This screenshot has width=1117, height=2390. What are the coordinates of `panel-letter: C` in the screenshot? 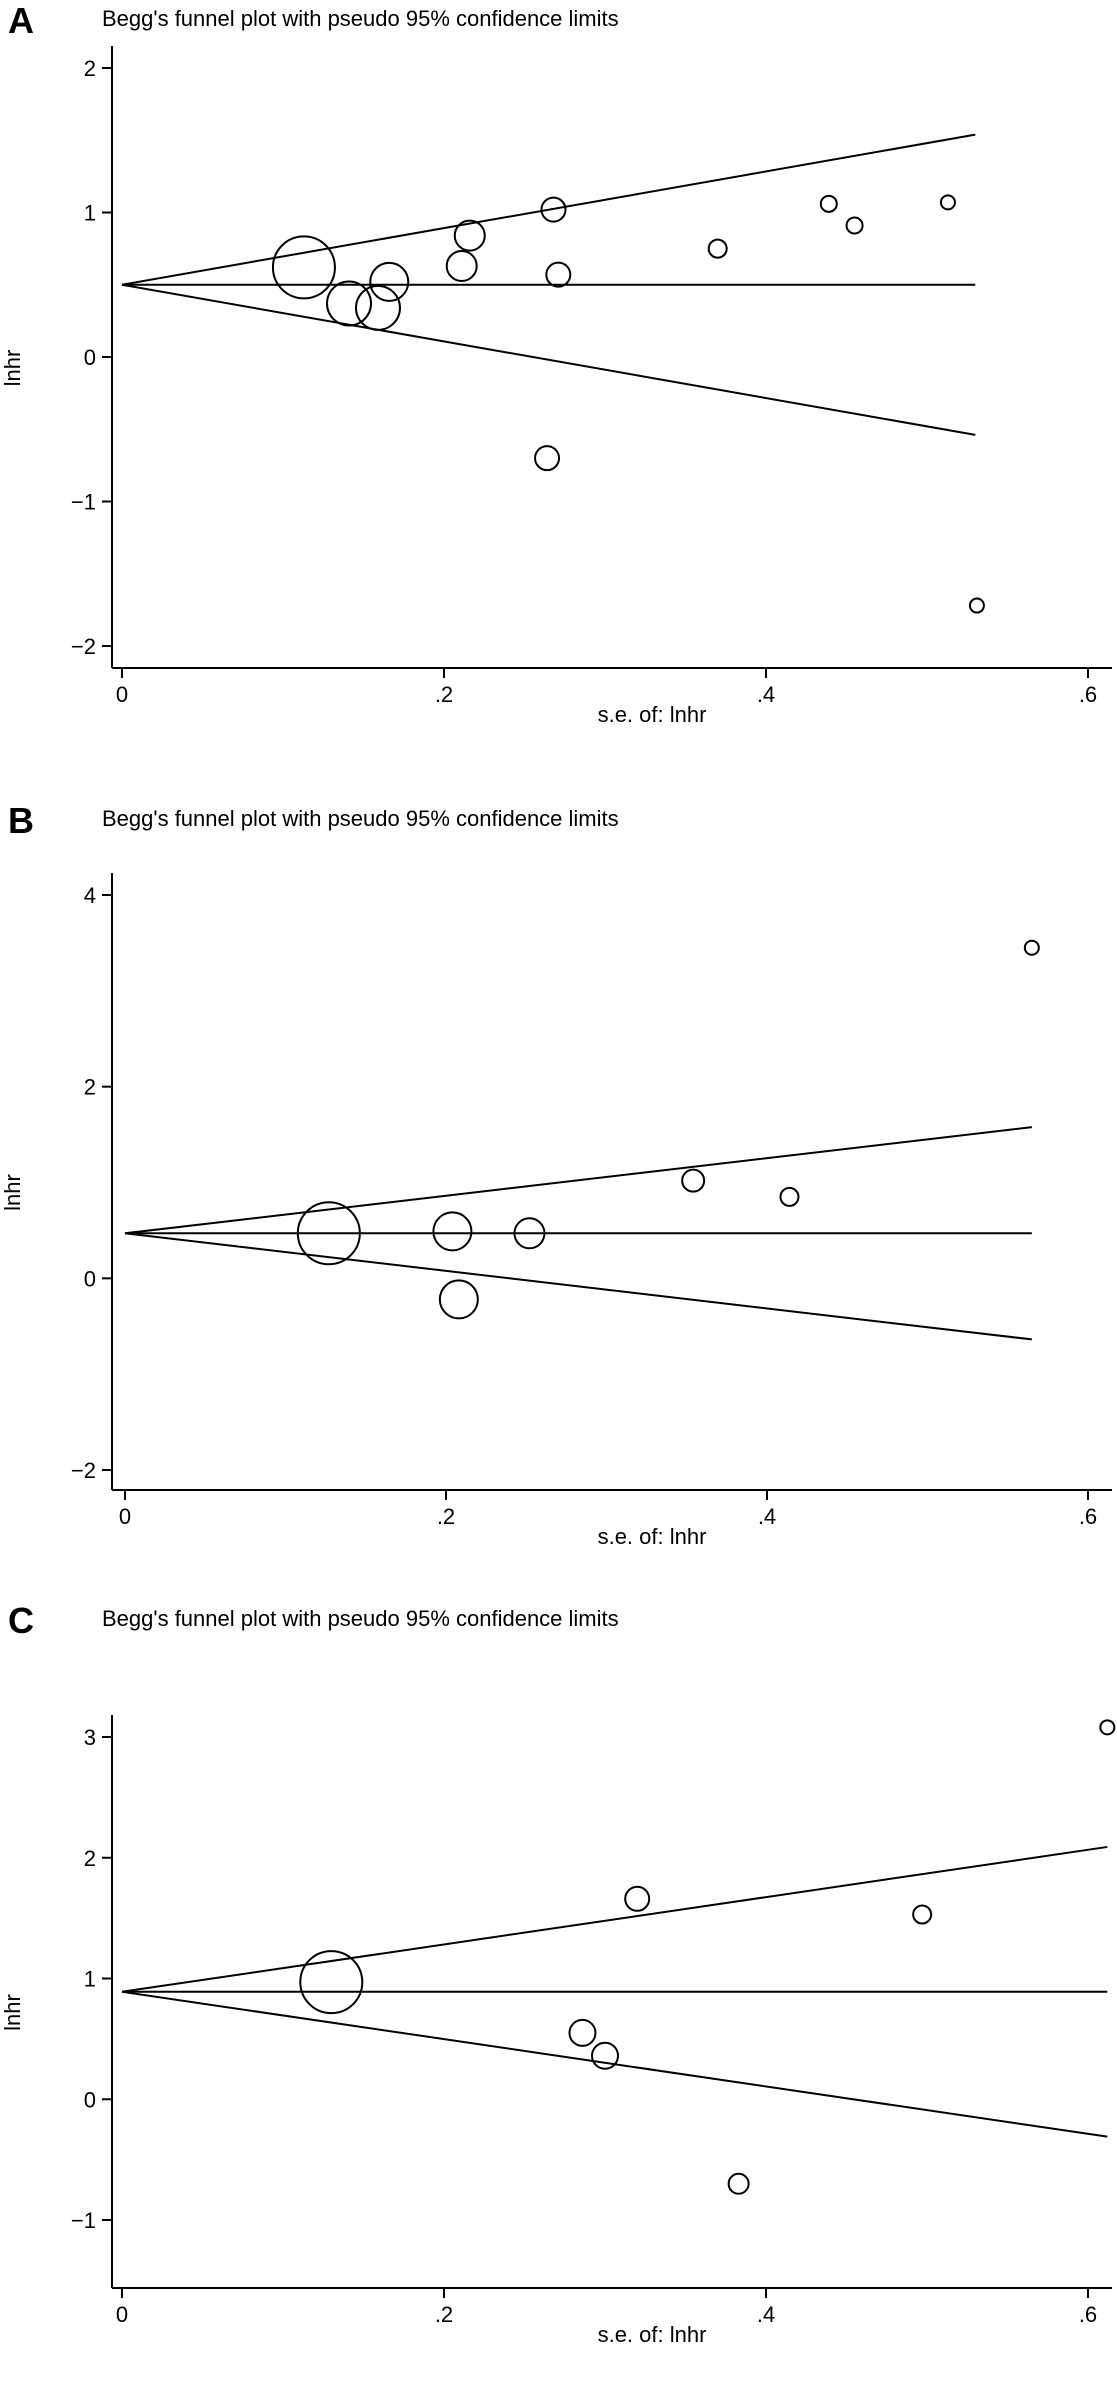 It's located at (21, 1620).